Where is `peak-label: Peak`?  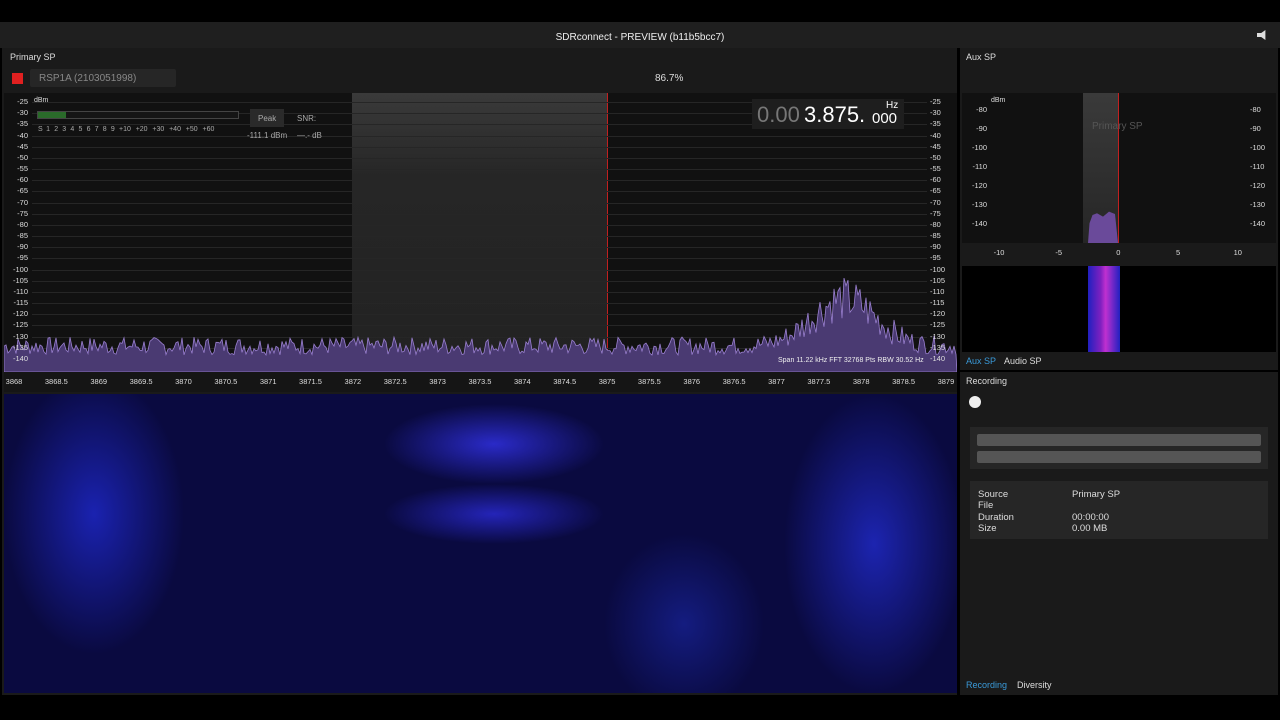 peak-label: Peak is located at coordinates (267, 118).